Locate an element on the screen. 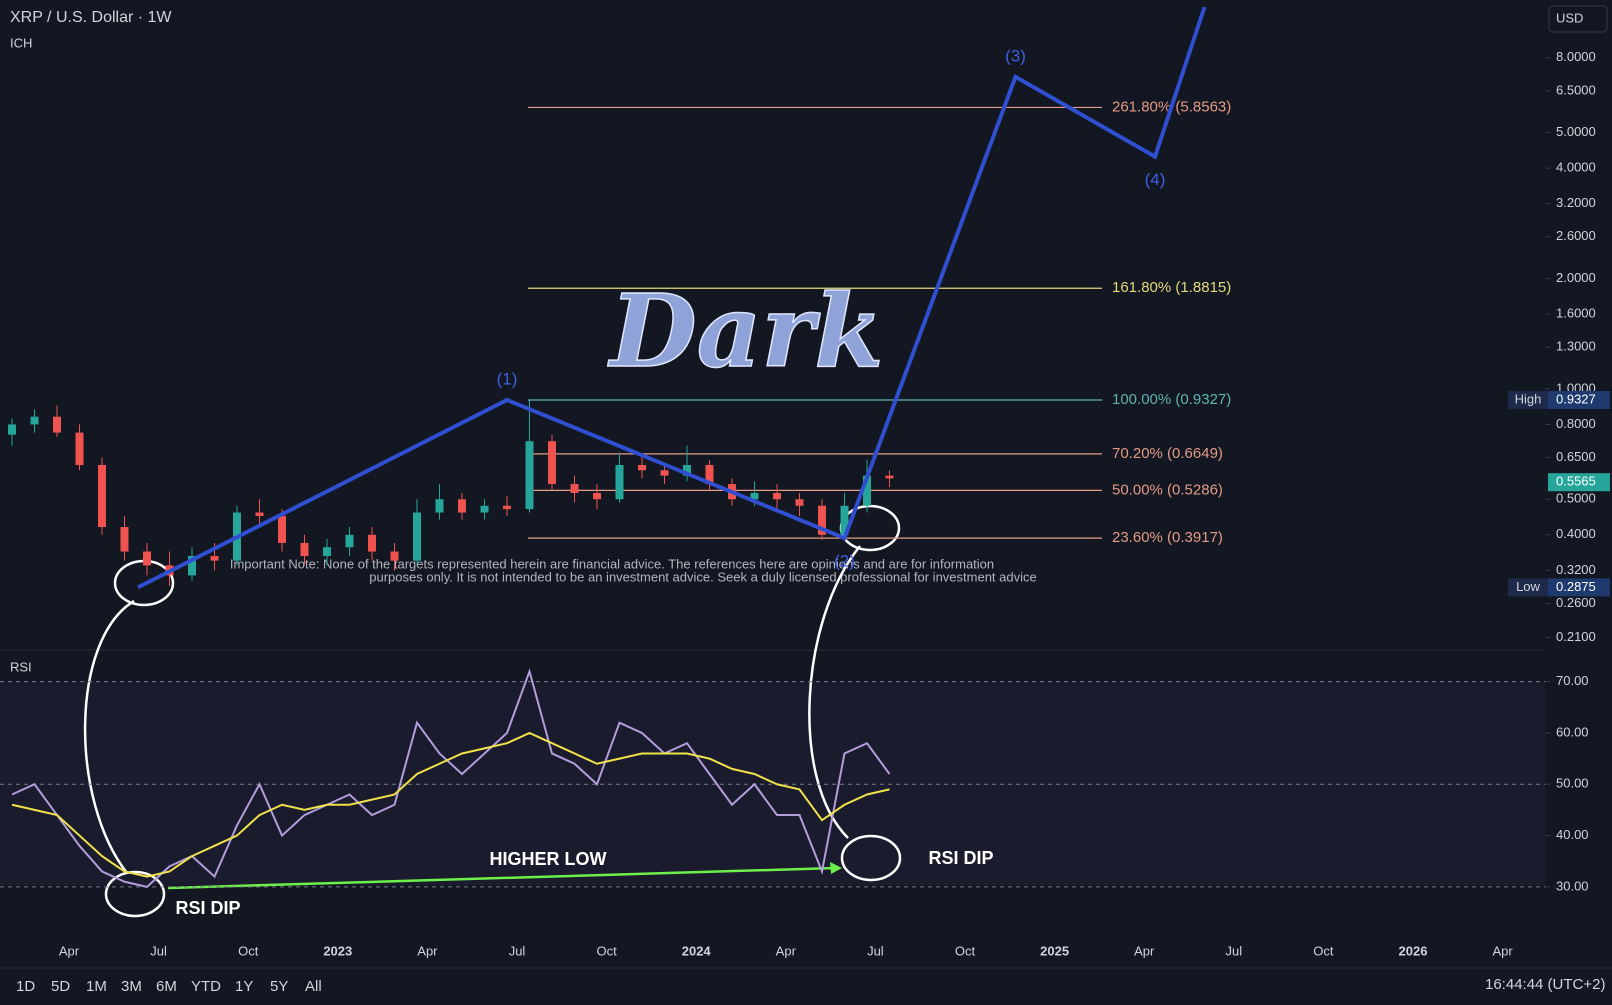 The width and height of the screenshot is (1612, 1005). y-tick-label: 0.8000 is located at coordinates (1576, 423).